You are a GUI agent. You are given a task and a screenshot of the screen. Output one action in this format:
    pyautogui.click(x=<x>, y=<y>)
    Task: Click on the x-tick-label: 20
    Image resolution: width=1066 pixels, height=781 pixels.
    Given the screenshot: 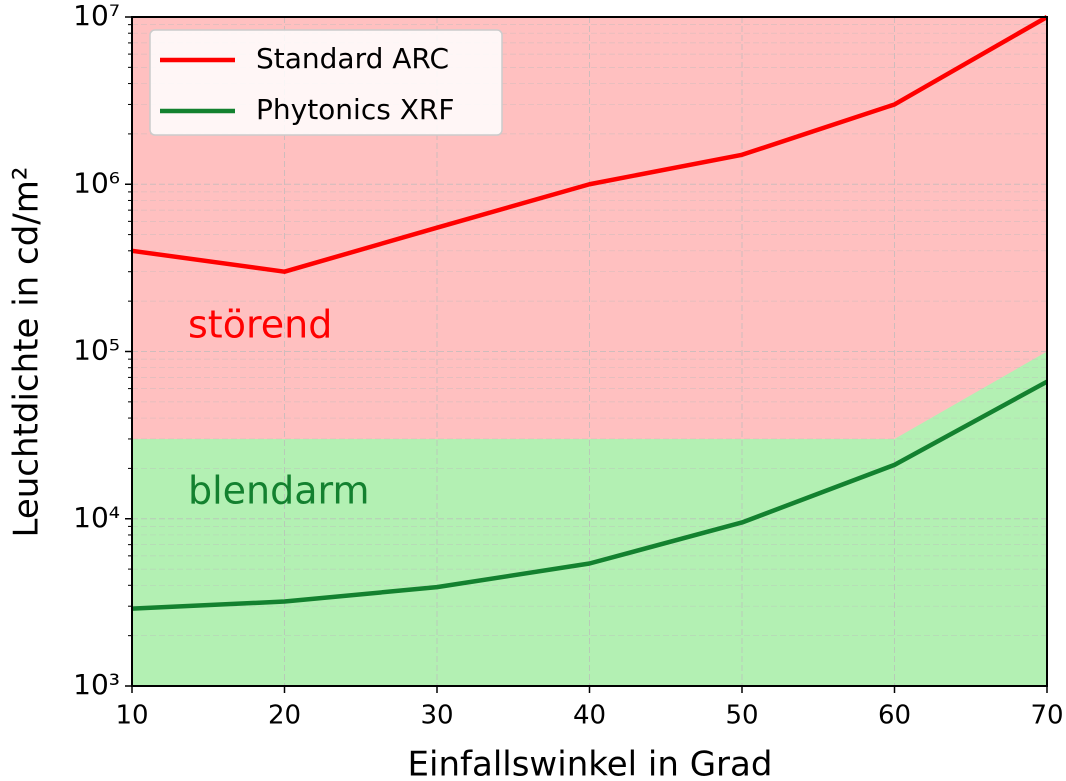 What is the action you would take?
    pyautogui.click(x=284, y=716)
    